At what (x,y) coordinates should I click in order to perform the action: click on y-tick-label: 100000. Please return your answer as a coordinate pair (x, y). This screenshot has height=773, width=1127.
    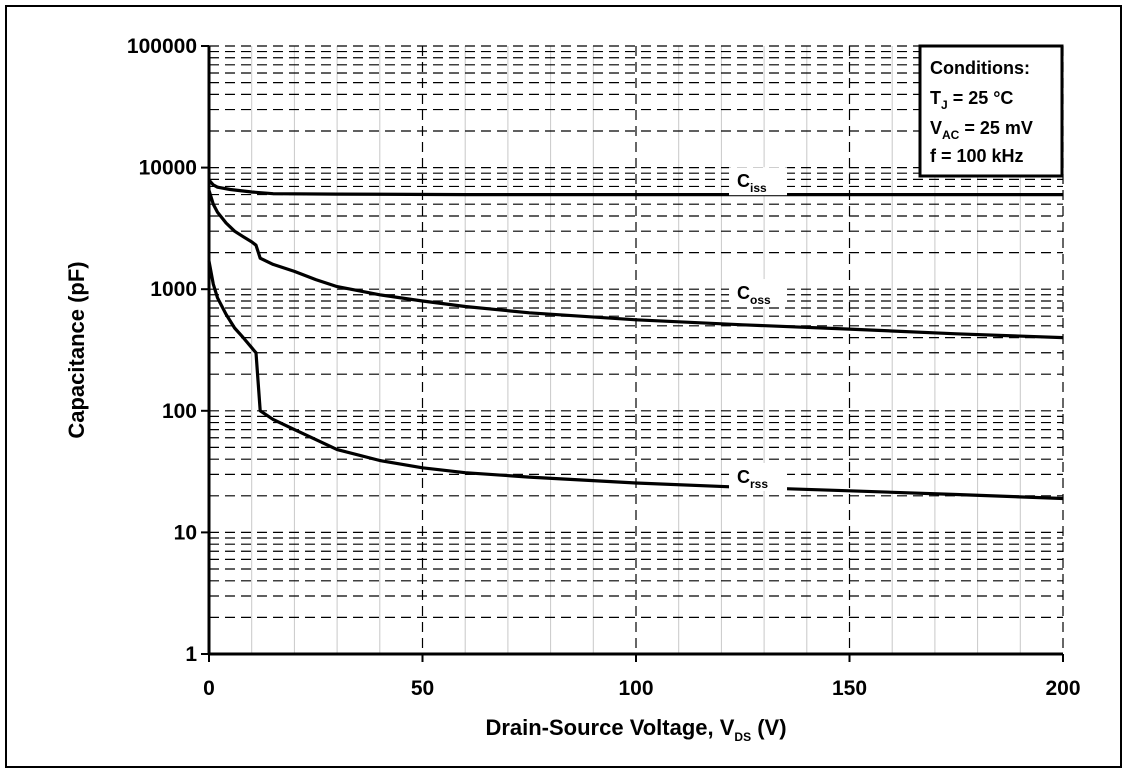
    Looking at the image, I should click on (162, 46).